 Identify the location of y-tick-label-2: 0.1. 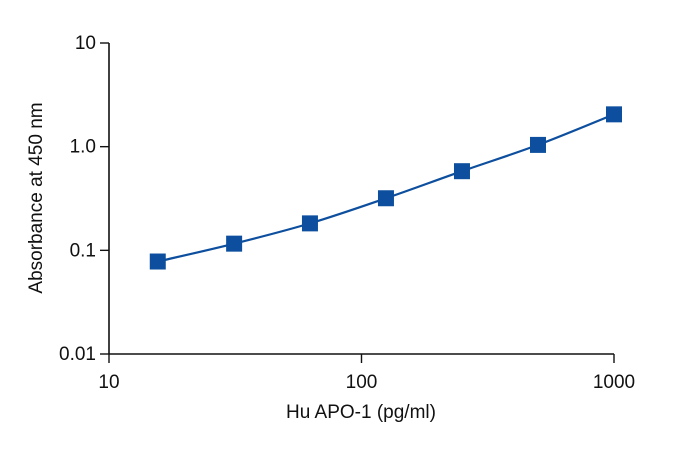
(83, 250).